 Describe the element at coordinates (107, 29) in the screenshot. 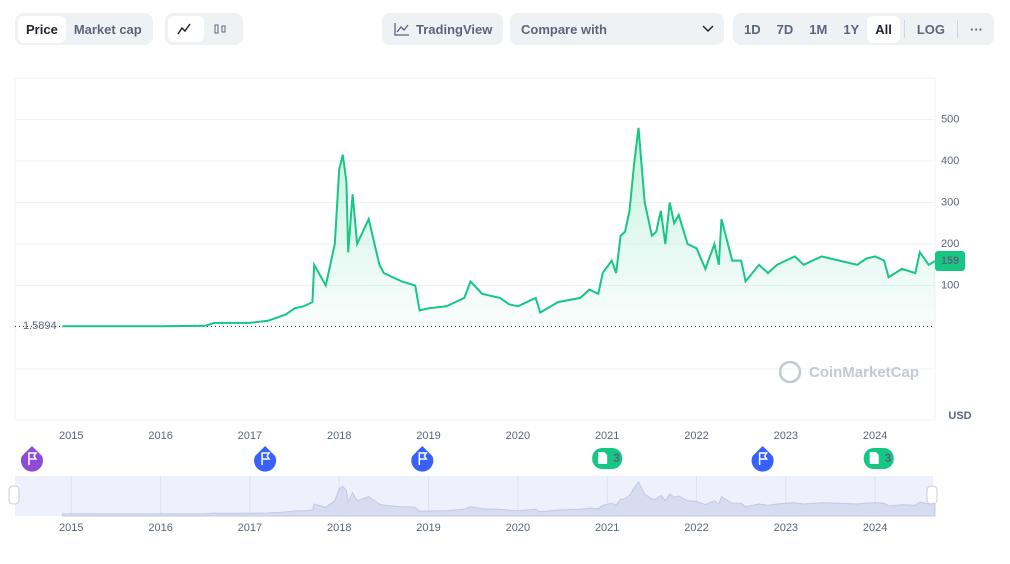

I see `tab: Market cap` at that location.